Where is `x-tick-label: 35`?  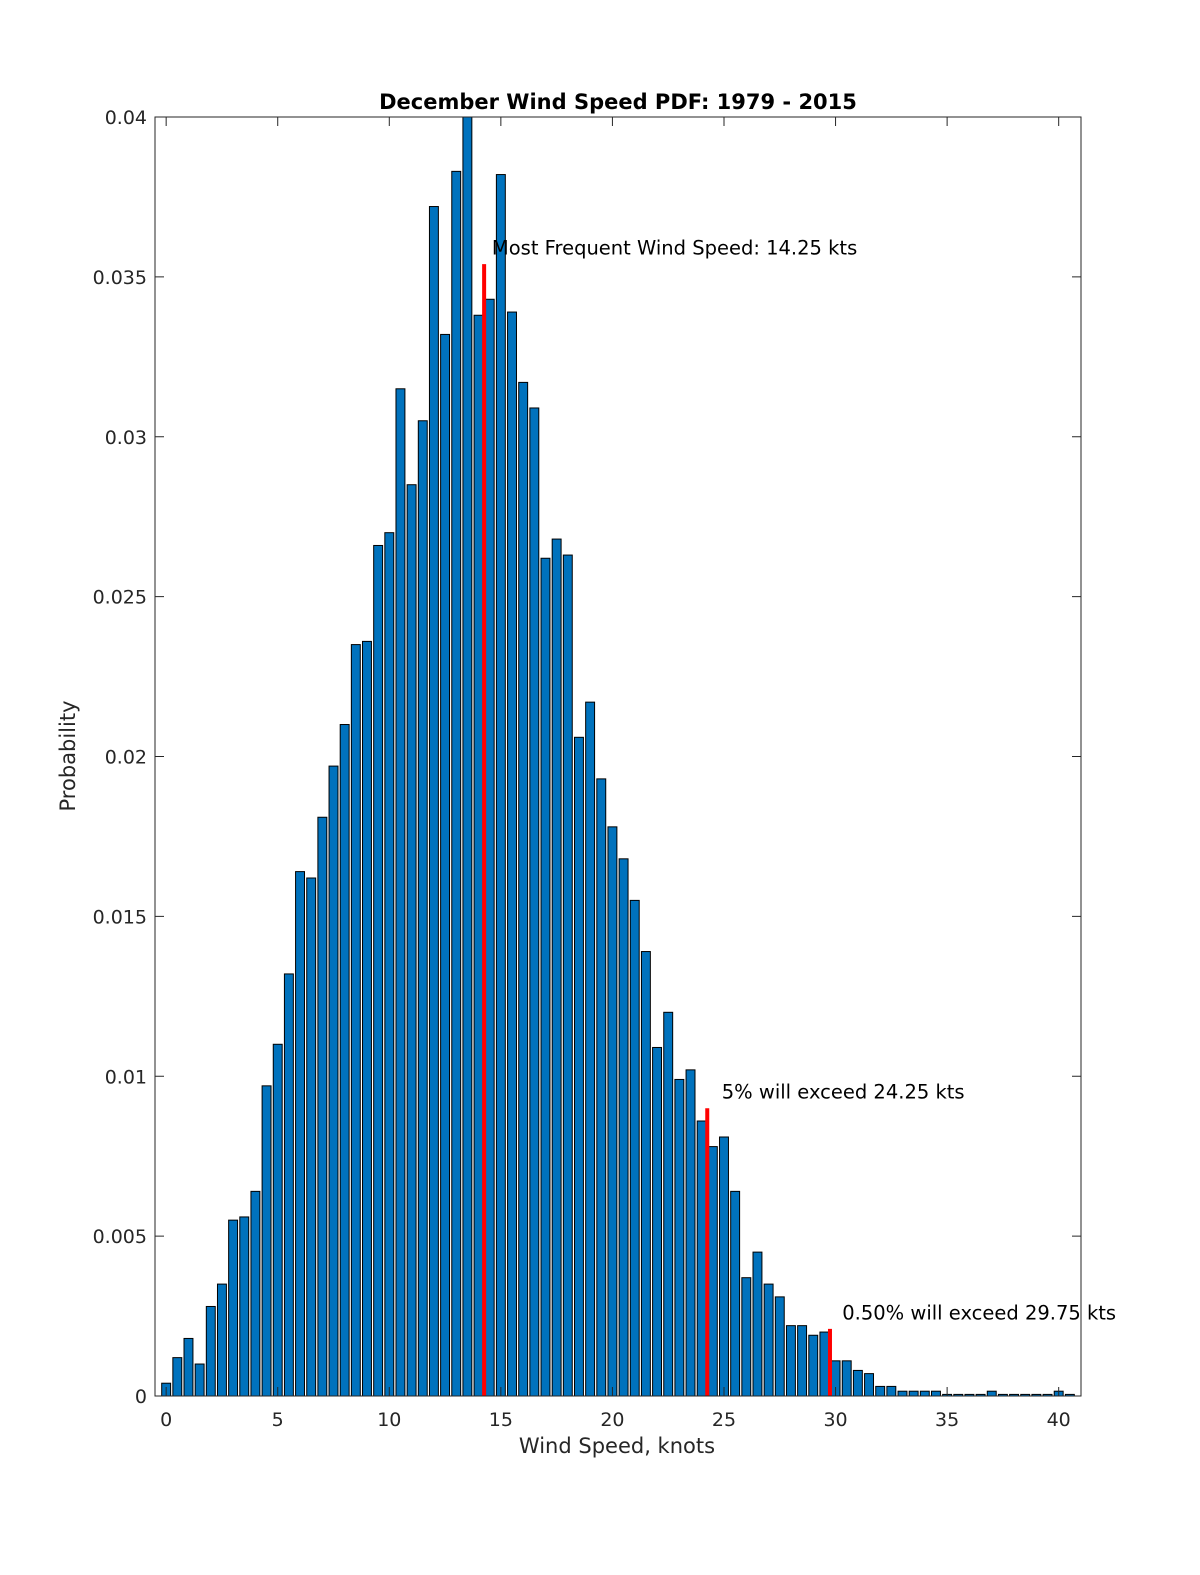 x-tick-label: 35 is located at coordinates (947, 1420).